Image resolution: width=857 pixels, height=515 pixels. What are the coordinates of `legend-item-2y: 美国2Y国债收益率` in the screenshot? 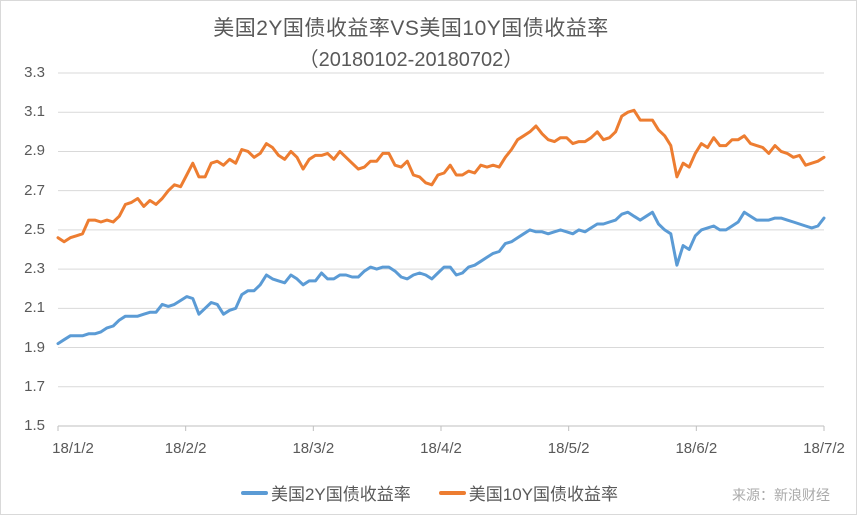 It's located at (325, 492).